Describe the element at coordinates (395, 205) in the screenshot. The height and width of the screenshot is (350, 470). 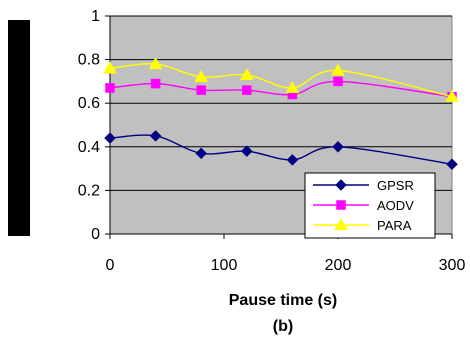
I see `legend-label: AODV` at that location.